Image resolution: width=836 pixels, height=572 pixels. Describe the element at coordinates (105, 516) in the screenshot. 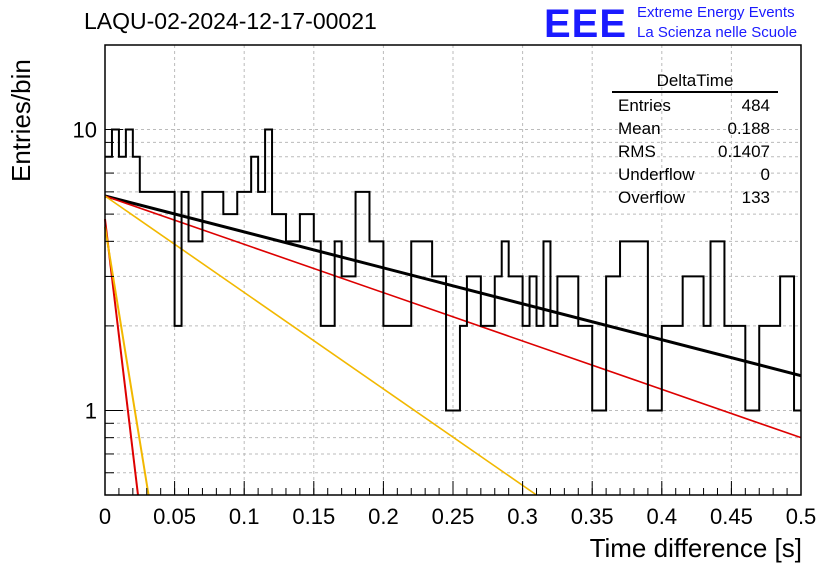

I see `x-tick-label: 0` at that location.